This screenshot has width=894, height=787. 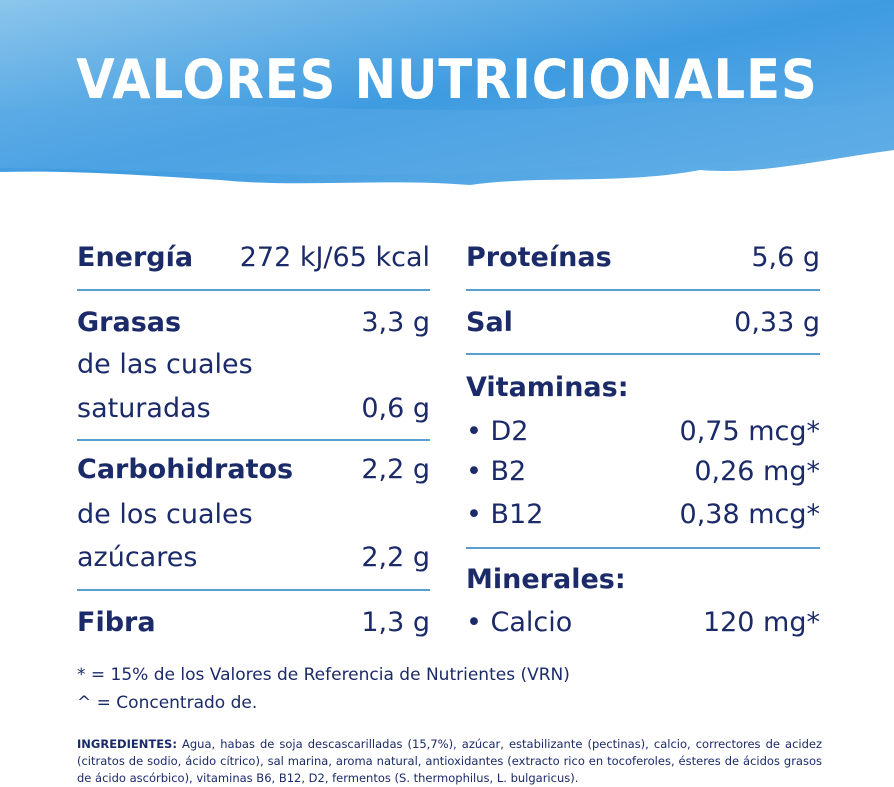 What do you see at coordinates (395, 408) in the screenshot?
I see `value: 0,6 g` at bounding box center [395, 408].